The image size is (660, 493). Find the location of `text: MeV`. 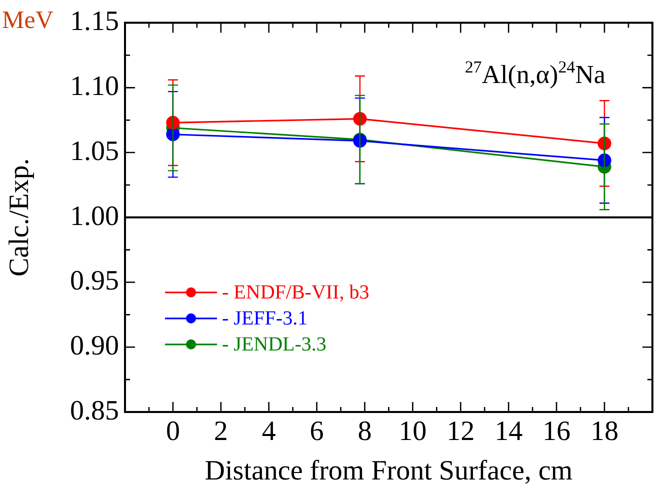

text: MeV is located at coordinates (28, 20).